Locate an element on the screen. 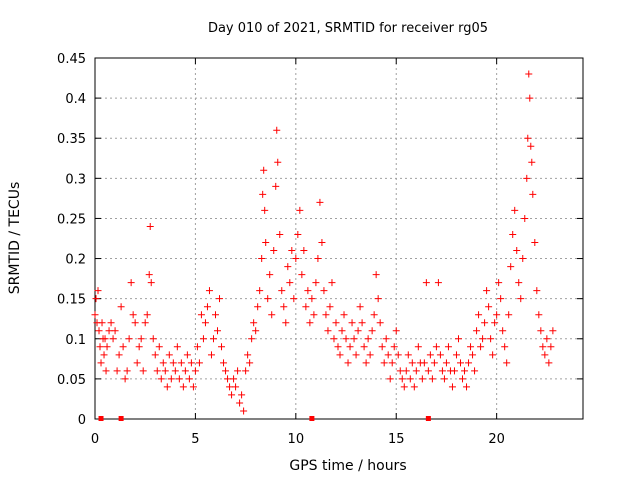  y-tick-label: 0 is located at coordinates (82, 420).